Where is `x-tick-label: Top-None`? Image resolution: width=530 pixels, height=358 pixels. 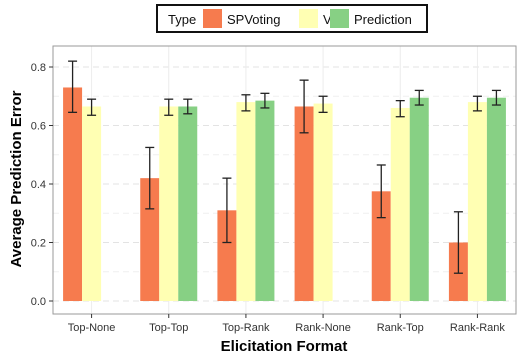
x-tick-label: Top-None is located at coordinates (92, 328).